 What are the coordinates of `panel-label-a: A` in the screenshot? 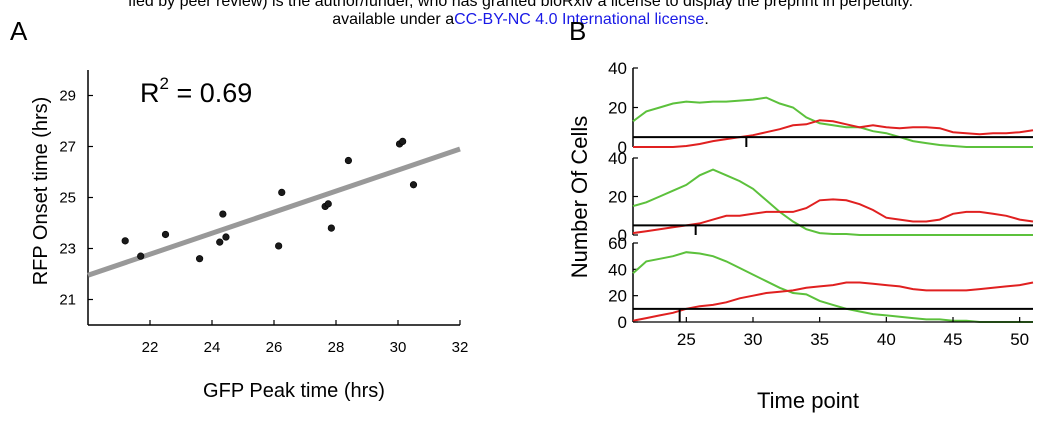 It's located at (19, 31).